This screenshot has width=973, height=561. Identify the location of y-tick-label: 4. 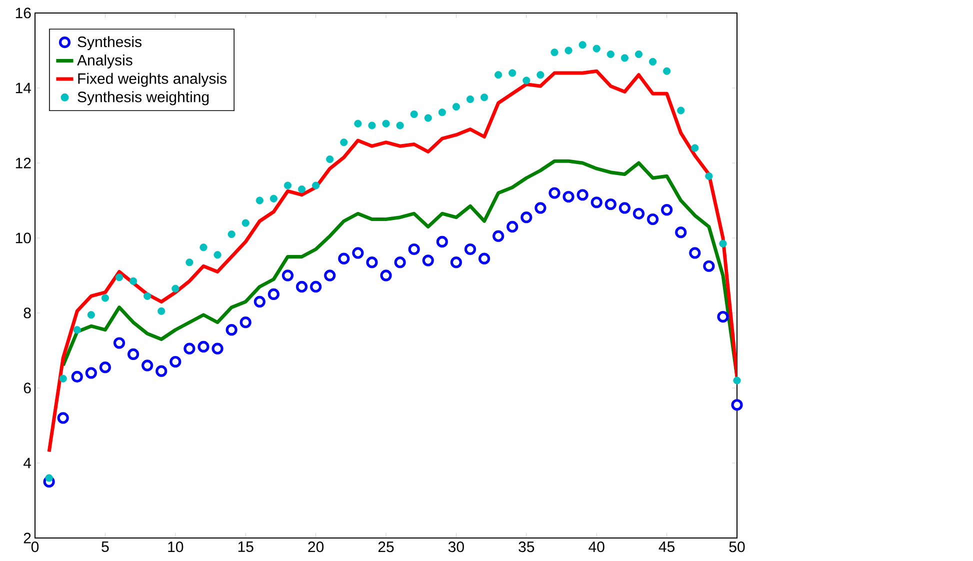
(27, 463).